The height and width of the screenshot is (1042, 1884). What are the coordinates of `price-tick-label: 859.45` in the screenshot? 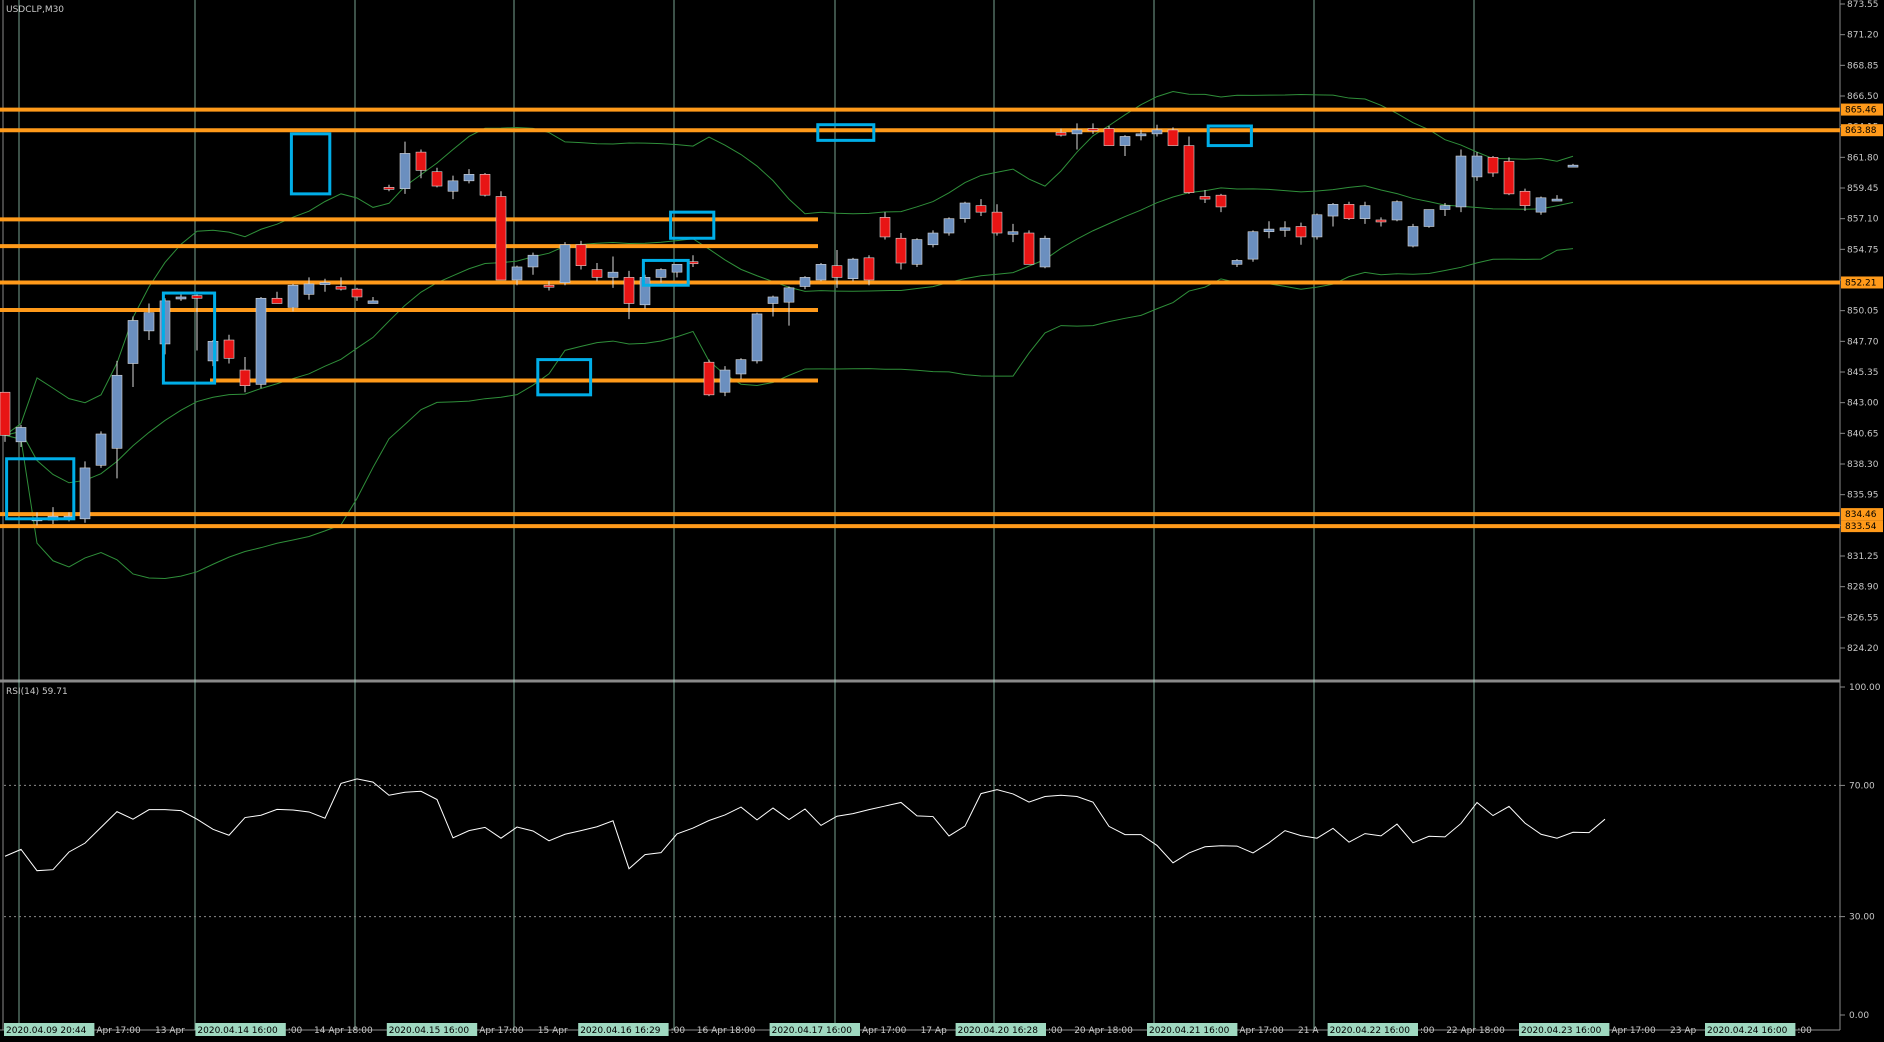 It's located at (1863, 189).